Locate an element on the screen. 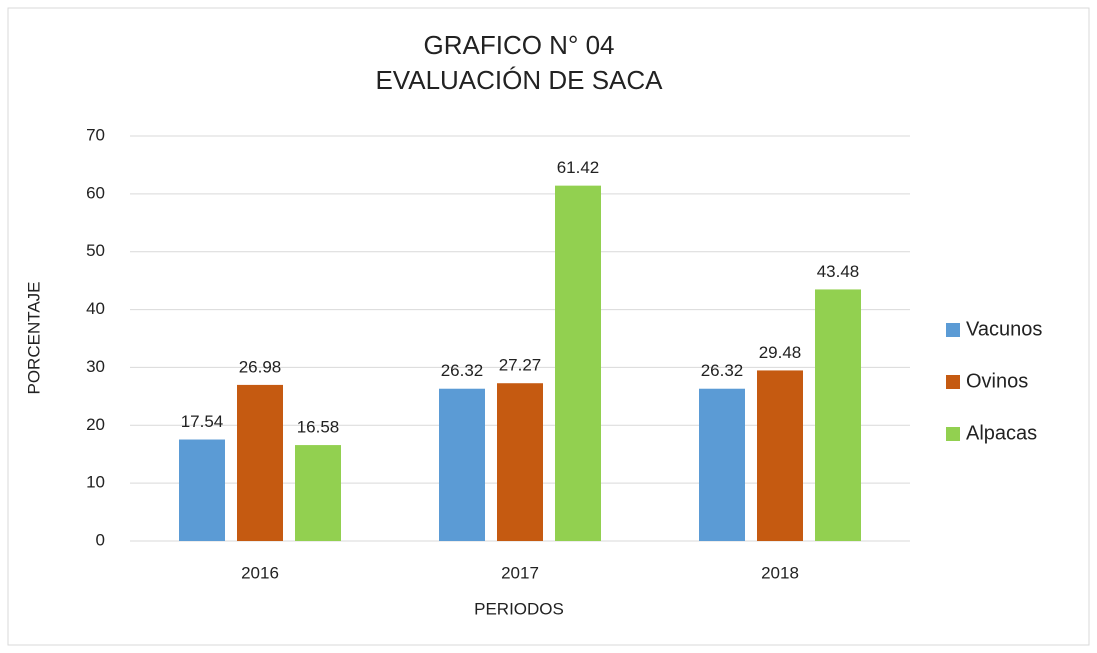  y-axis-label: PORCENTAJE is located at coordinates (33, 337).